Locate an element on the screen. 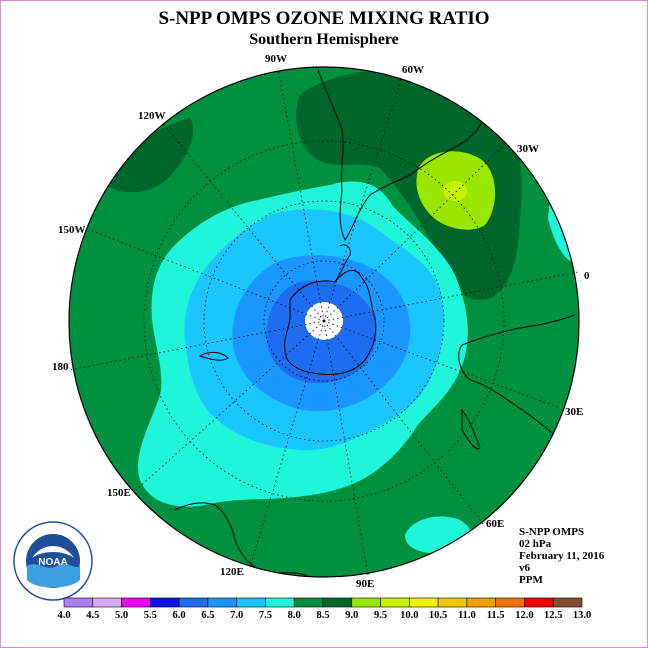  page-subtitle: Southern Hemisphere is located at coordinates (324, 39).